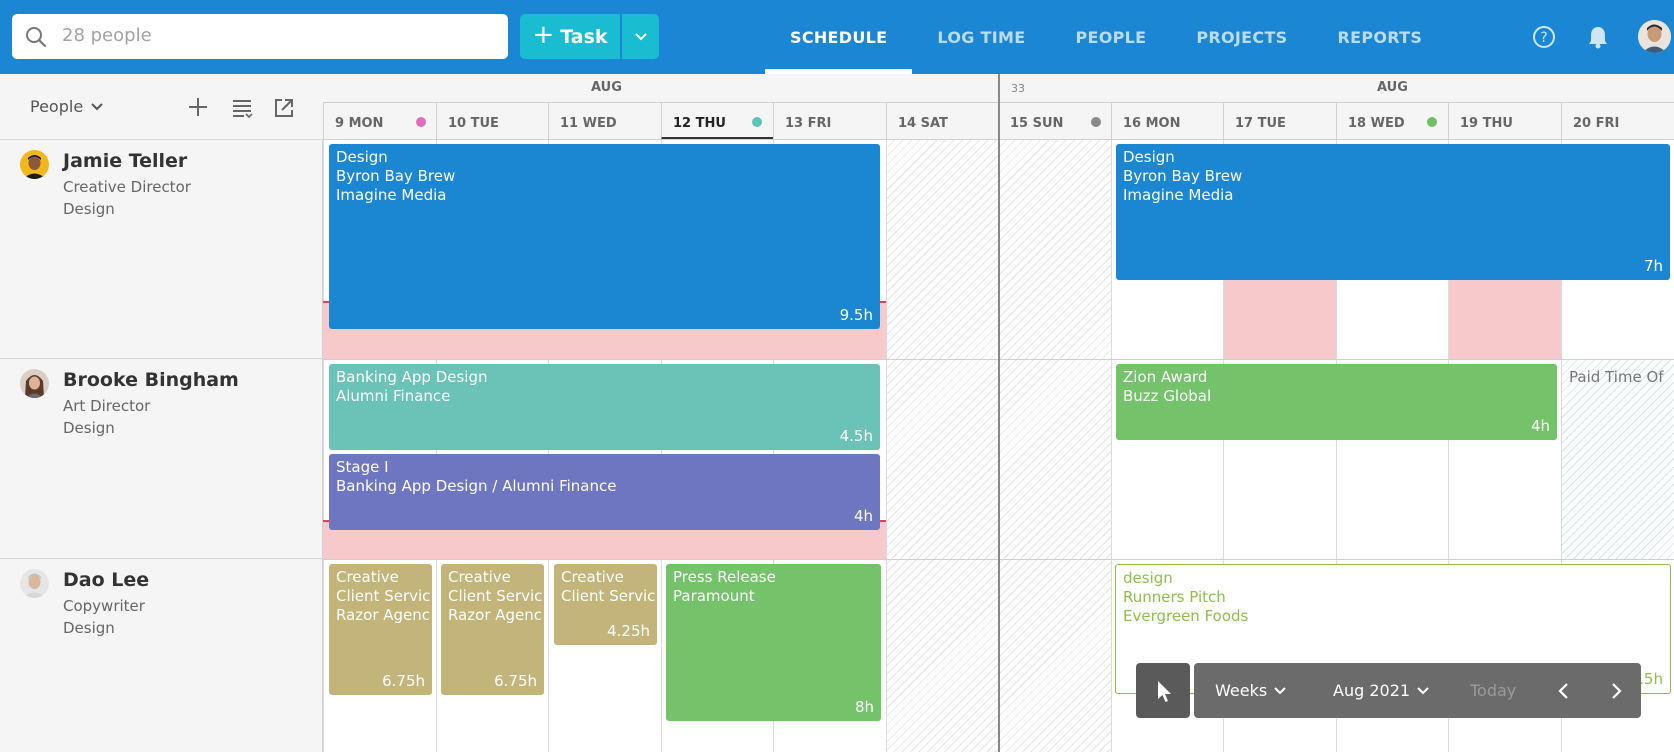  What do you see at coordinates (127, 187) in the screenshot?
I see `person-role: Creative Director` at bounding box center [127, 187].